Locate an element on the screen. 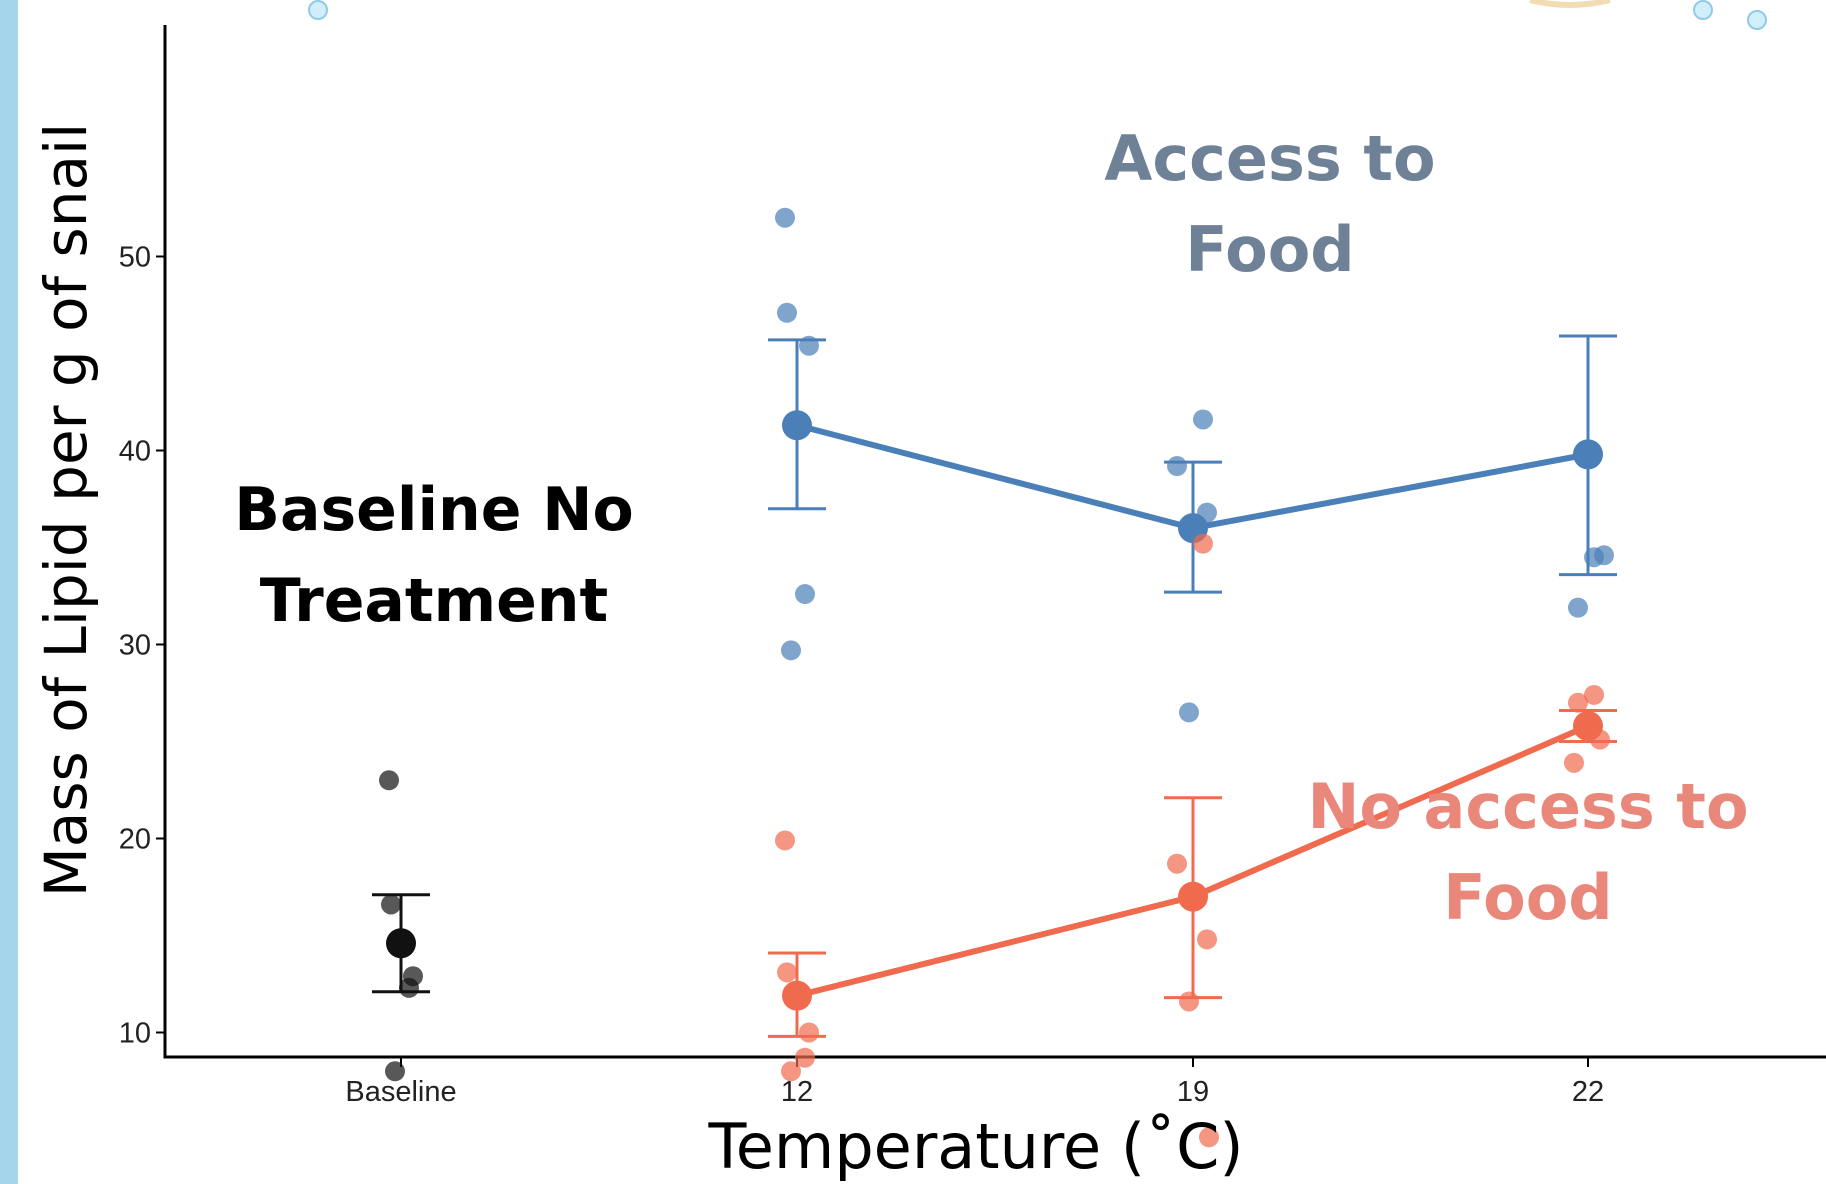  annotation-no-food-line: Food is located at coordinates (1527, 897).